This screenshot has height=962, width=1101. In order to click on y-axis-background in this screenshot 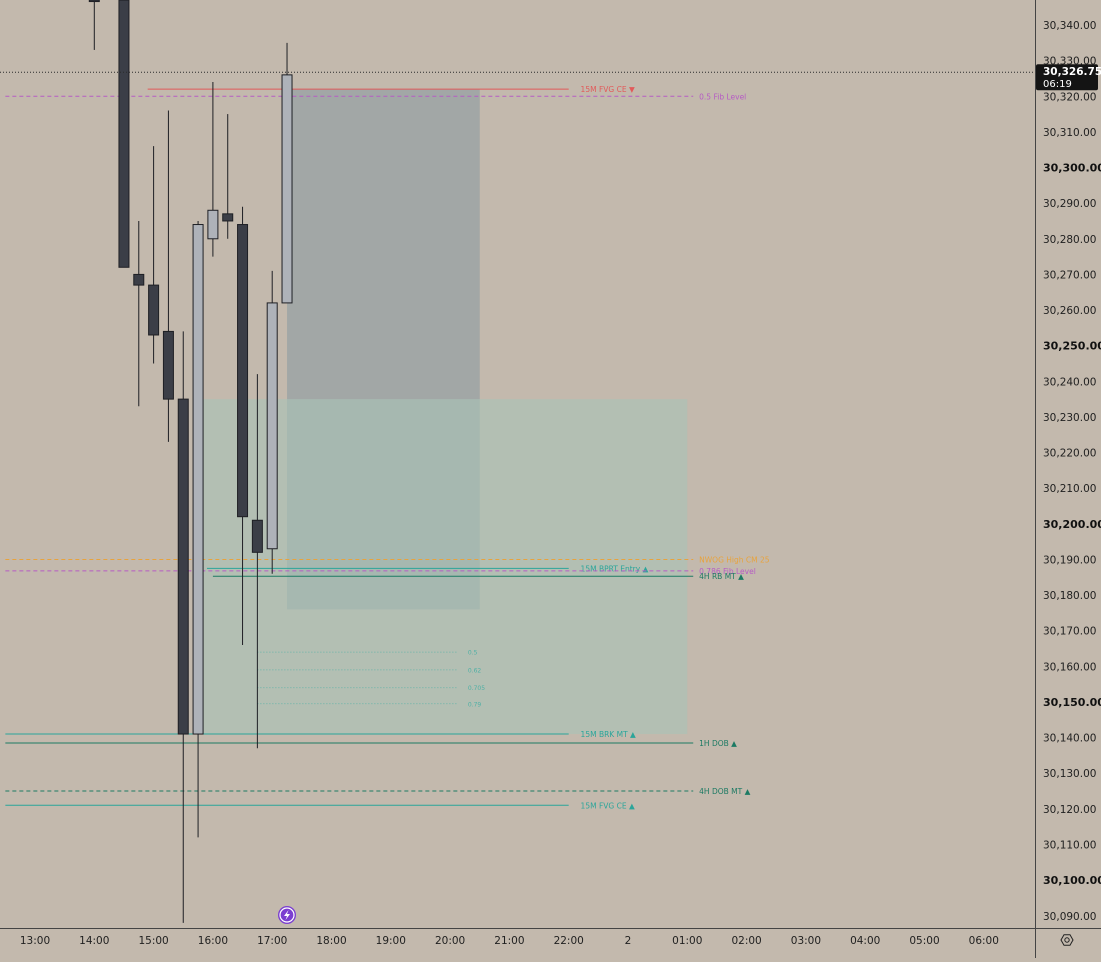, I will do `click(1068, 464)`.